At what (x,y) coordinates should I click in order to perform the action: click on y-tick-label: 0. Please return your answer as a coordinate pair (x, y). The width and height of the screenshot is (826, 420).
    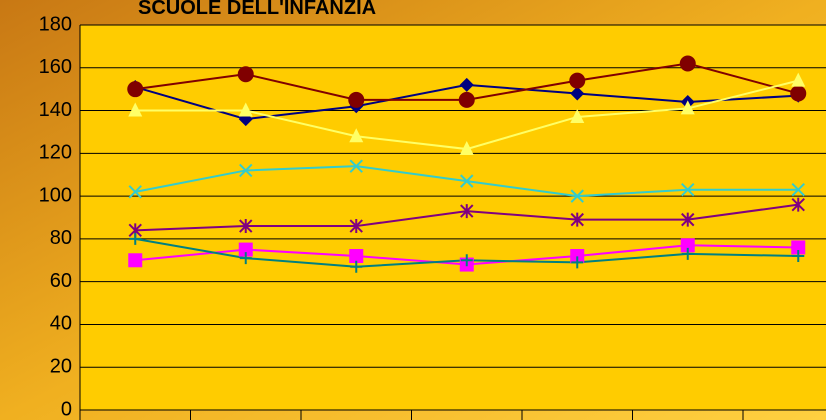
    Looking at the image, I should click on (66, 409).